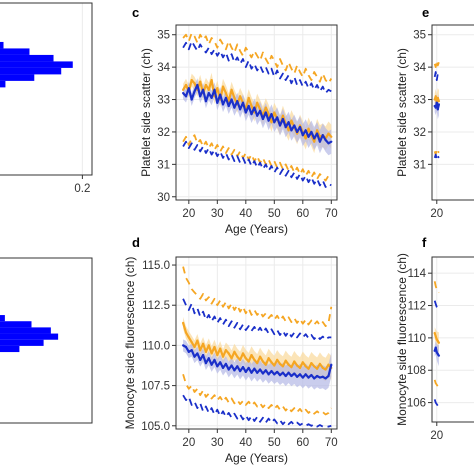 This screenshot has width=474, height=474. I want to click on x-tick-label: 30, so click(217, 214).